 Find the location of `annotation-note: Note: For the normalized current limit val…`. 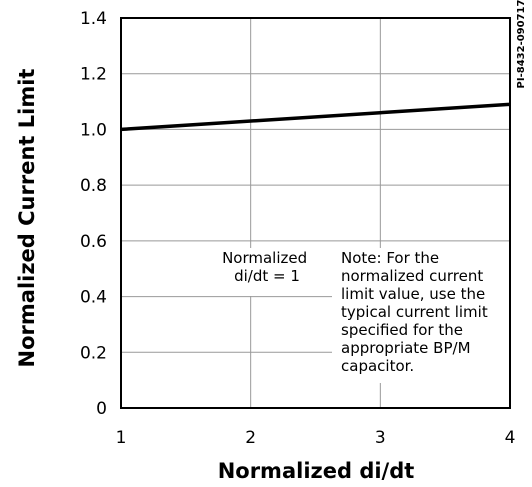

annotation-note: Note: For the normalized current limit val… is located at coordinates (414, 312).